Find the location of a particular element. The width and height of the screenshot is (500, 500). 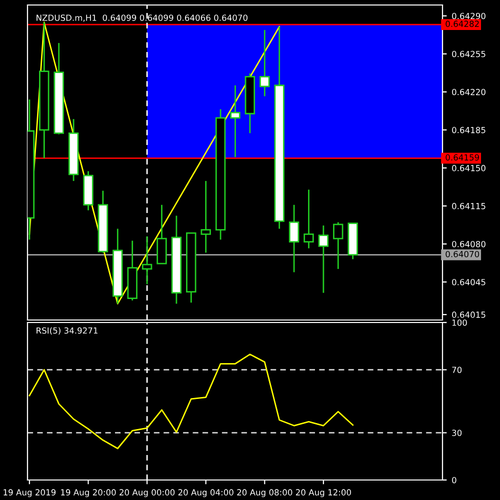

y-tick-label: 0.64045 is located at coordinates (469, 282).